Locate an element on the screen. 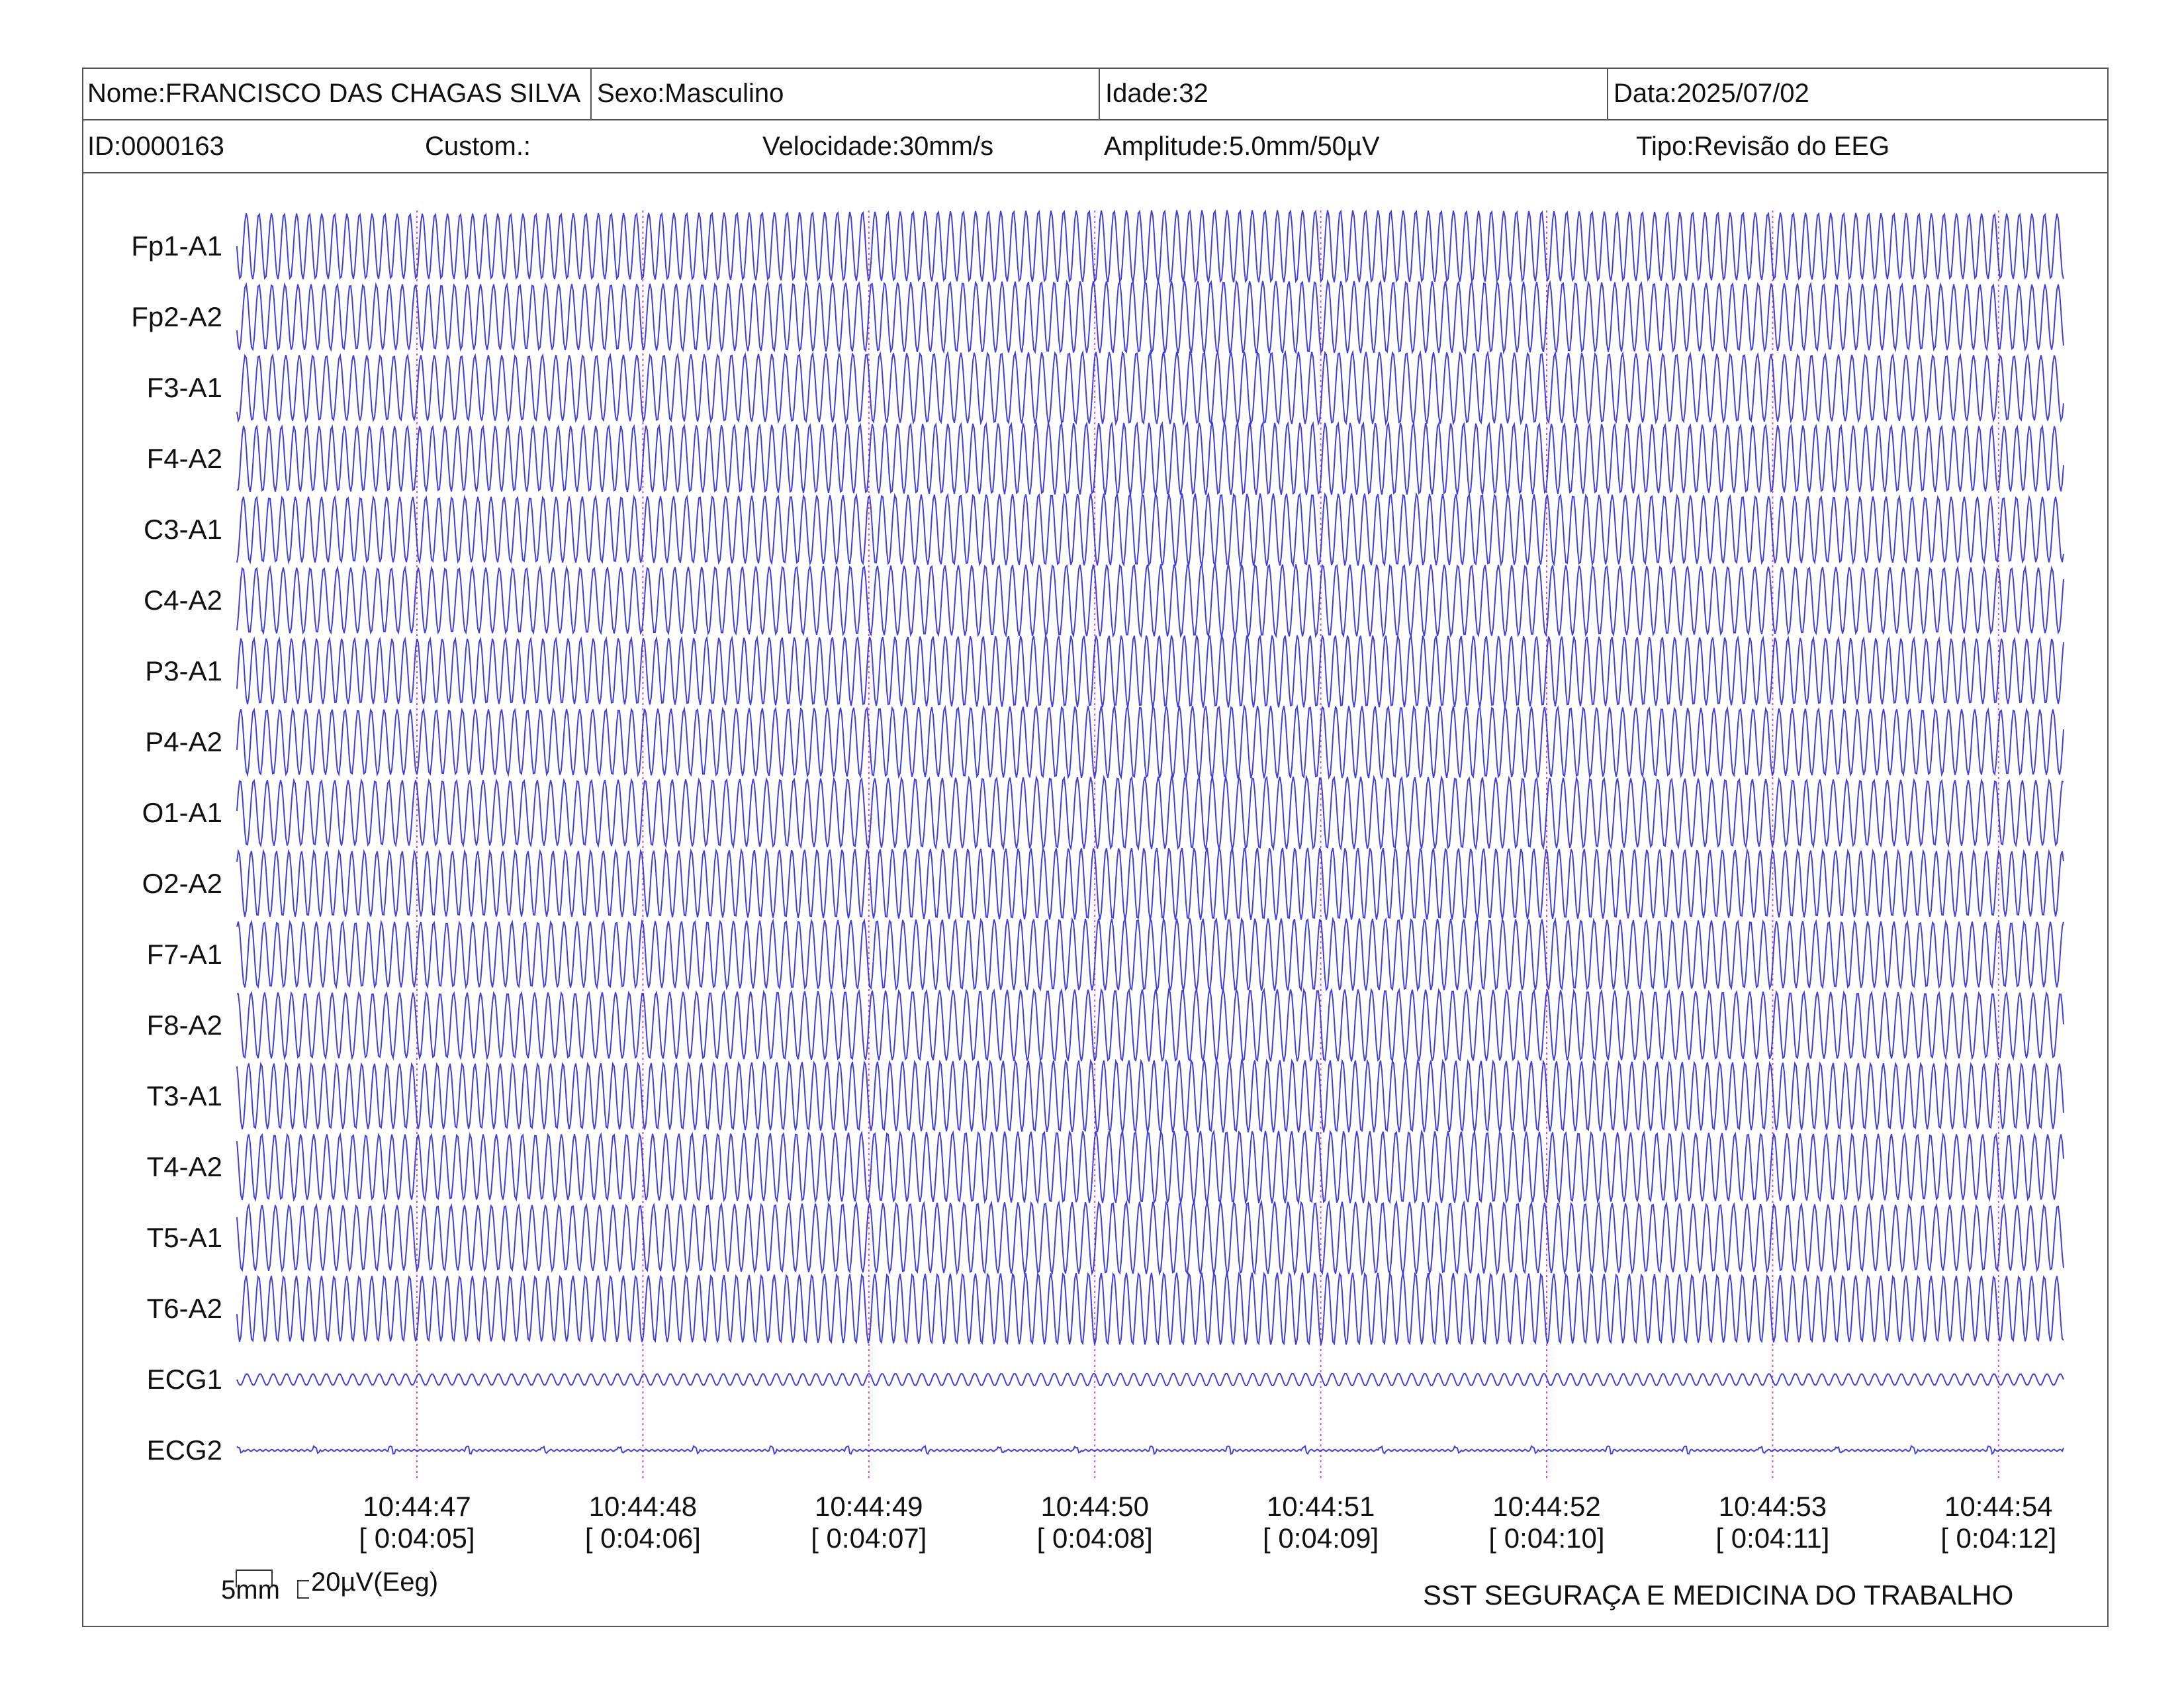 Image resolution: width=2184 pixels, height=1688 pixels. trace-c4-a2 is located at coordinates (1150, 601).